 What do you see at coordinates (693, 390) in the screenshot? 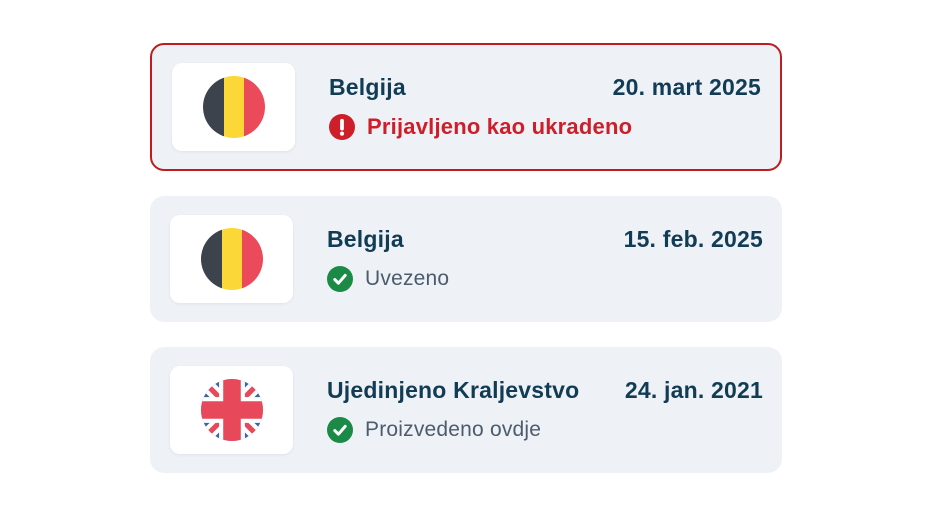
I see `event-date: 24. jan. 2021` at bounding box center [693, 390].